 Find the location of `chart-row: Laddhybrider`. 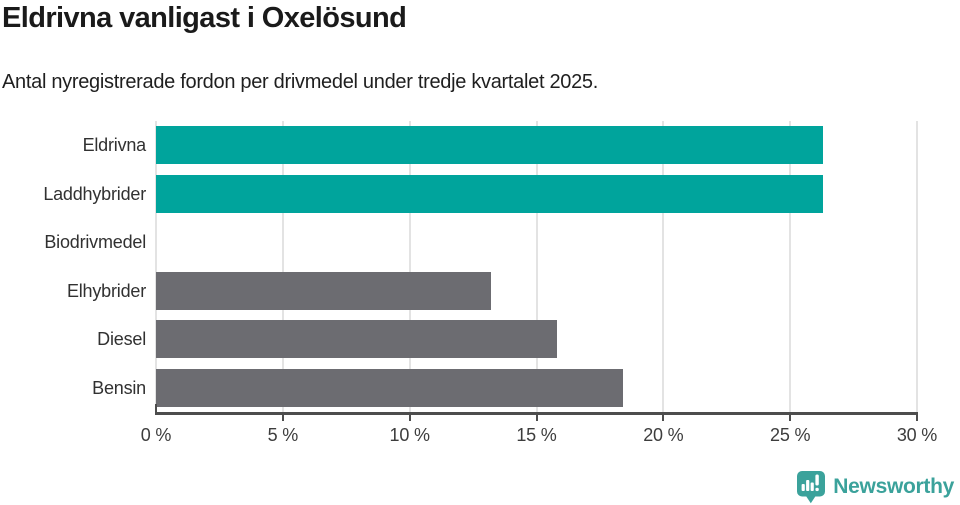

chart-row: Laddhybrider is located at coordinates (480, 194).